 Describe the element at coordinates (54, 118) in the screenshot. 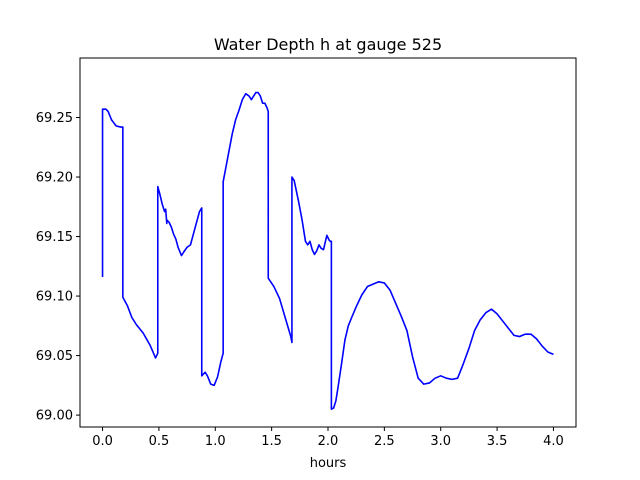

I see `y-tick-label: 69.25` at that location.